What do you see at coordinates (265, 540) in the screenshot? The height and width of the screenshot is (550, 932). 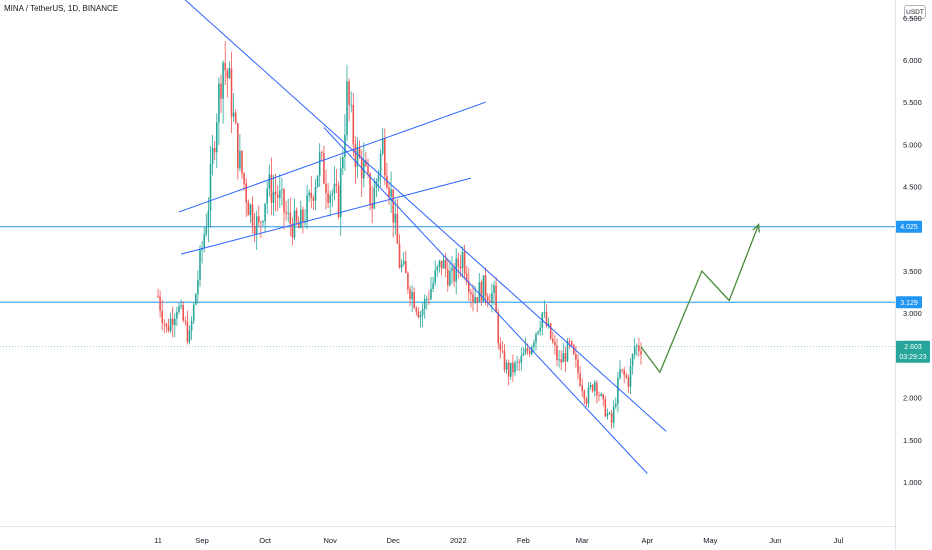 I see `x-tick-label: Oct` at bounding box center [265, 540].